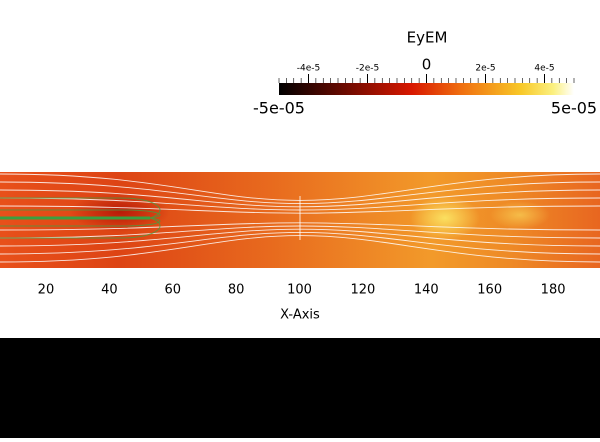 This screenshot has width=600, height=442. What do you see at coordinates (300, 315) in the screenshot?
I see `x-axis-title: X-Axis` at bounding box center [300, 315].